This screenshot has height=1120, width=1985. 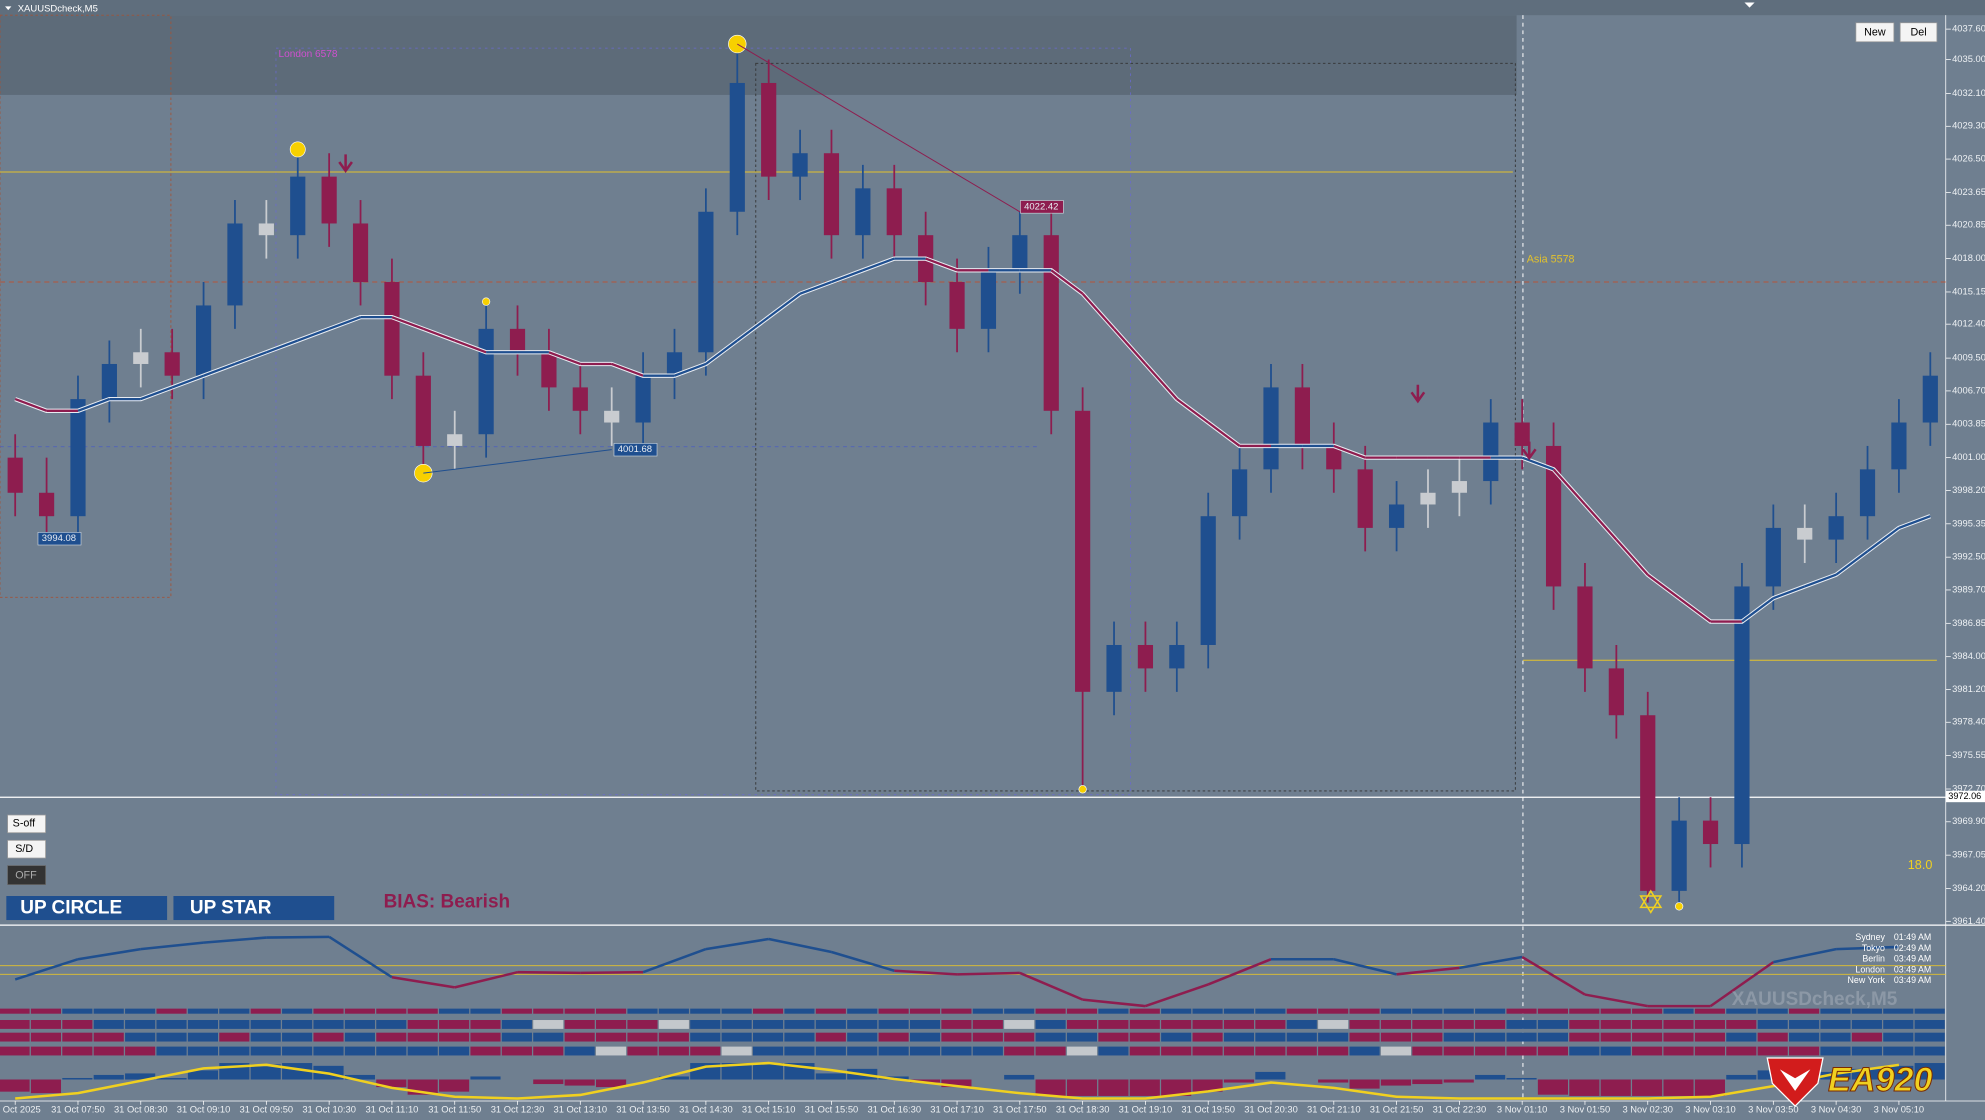 What do you see at coordinates (1968, 855) in the screenshot?
I see `y-tick-label: 3967.05` at bounding box center [1968, 855].